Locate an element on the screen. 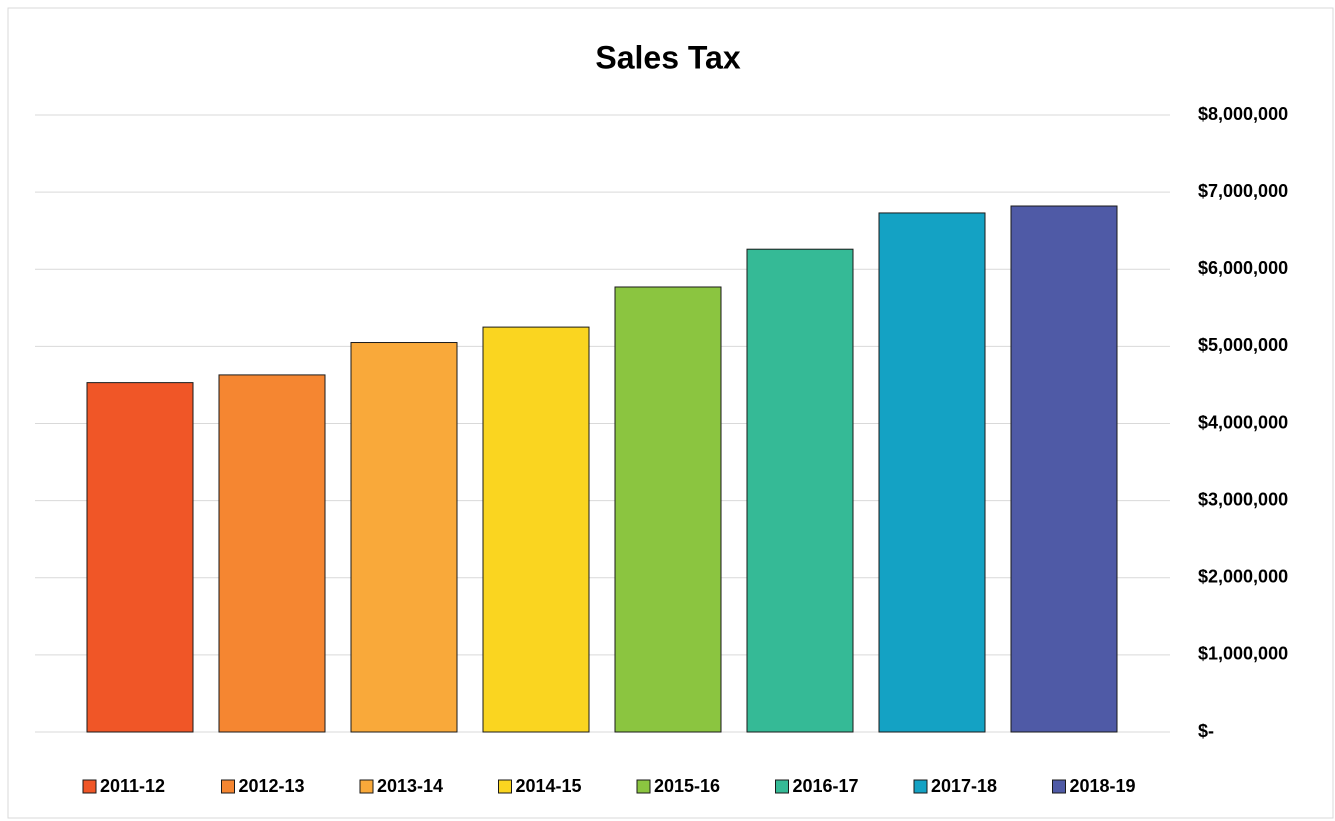  legend-label: 2014-15 is located at coordinates (549, 786).